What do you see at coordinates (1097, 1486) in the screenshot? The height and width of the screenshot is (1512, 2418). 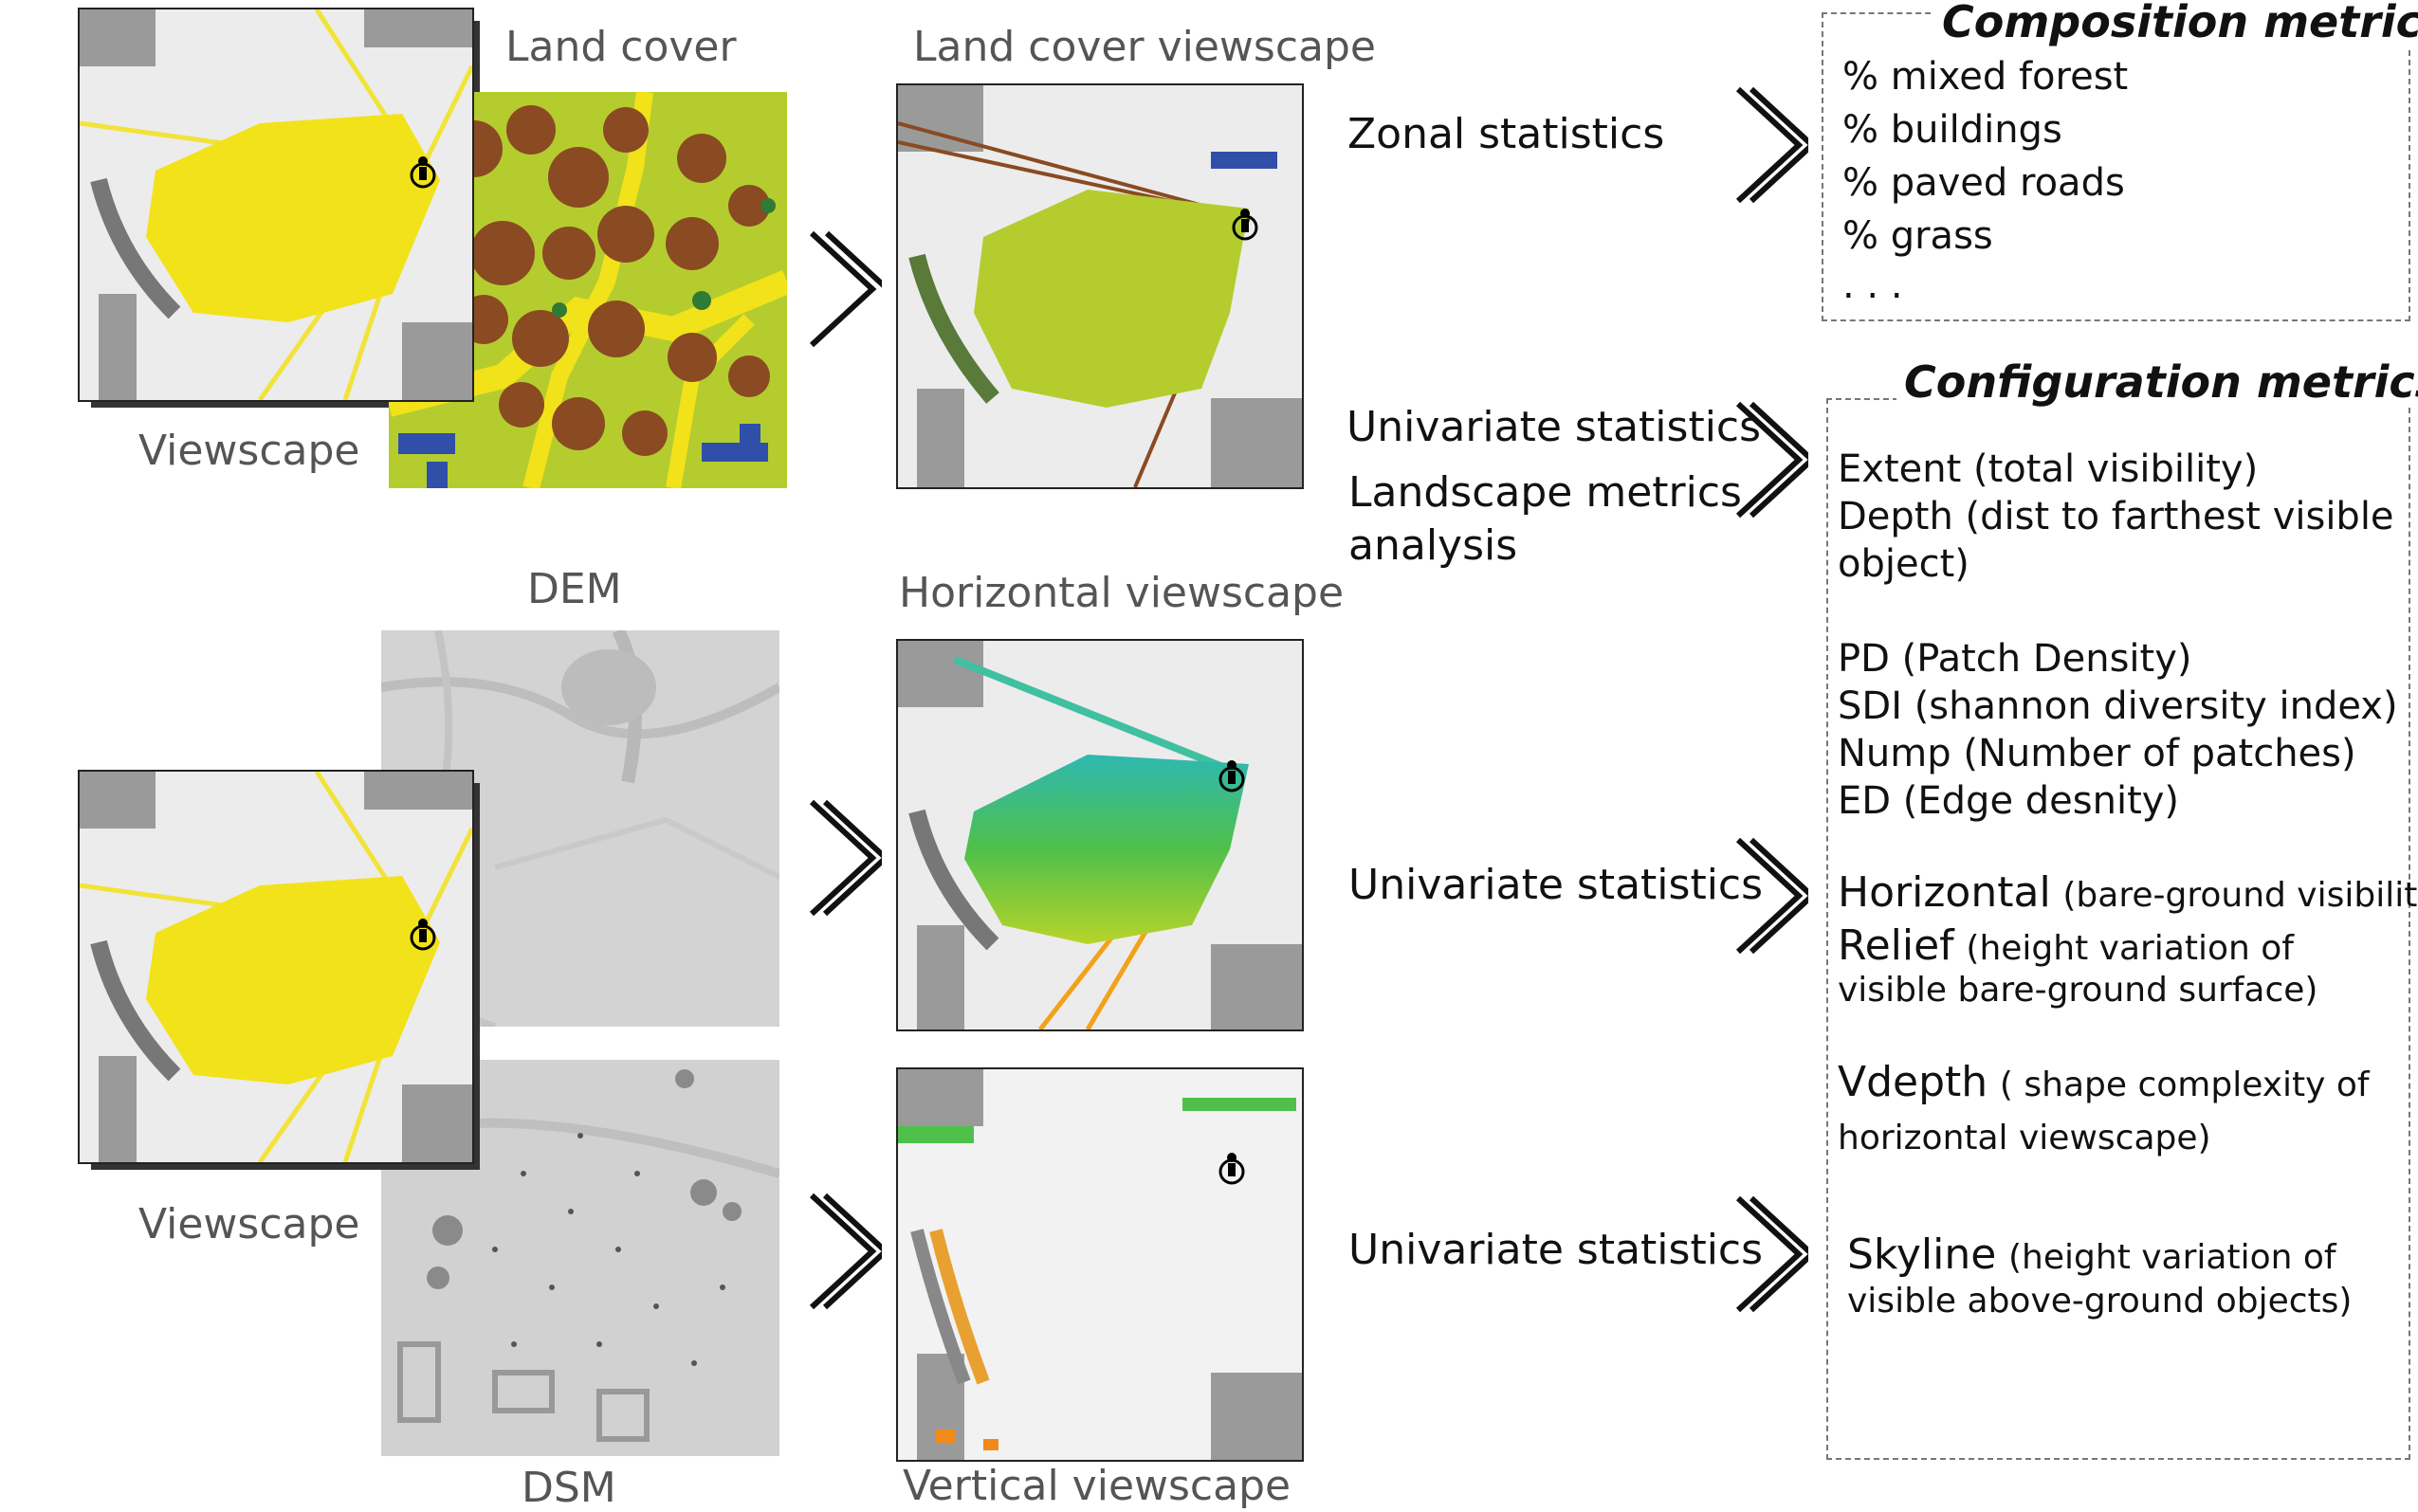 I see `vertical-viewscape-label: Vertical viewscape` at bounding box center [1097, 1486].